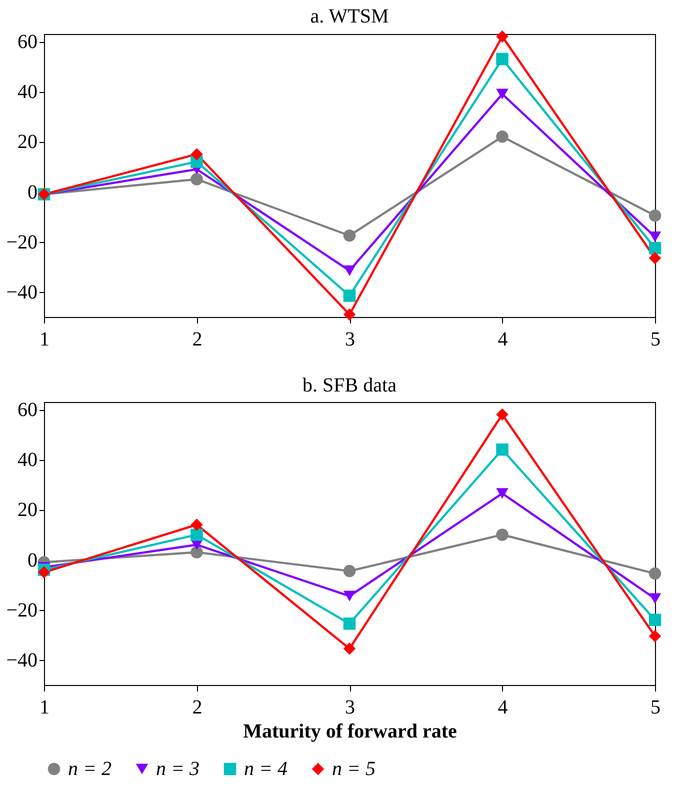 The height and width of the screenshot is (804, 675). What do you see at coordinates (266, 769) in the screenshot?
I see `legend-label: n = 4` at bounding box center [266, 769].